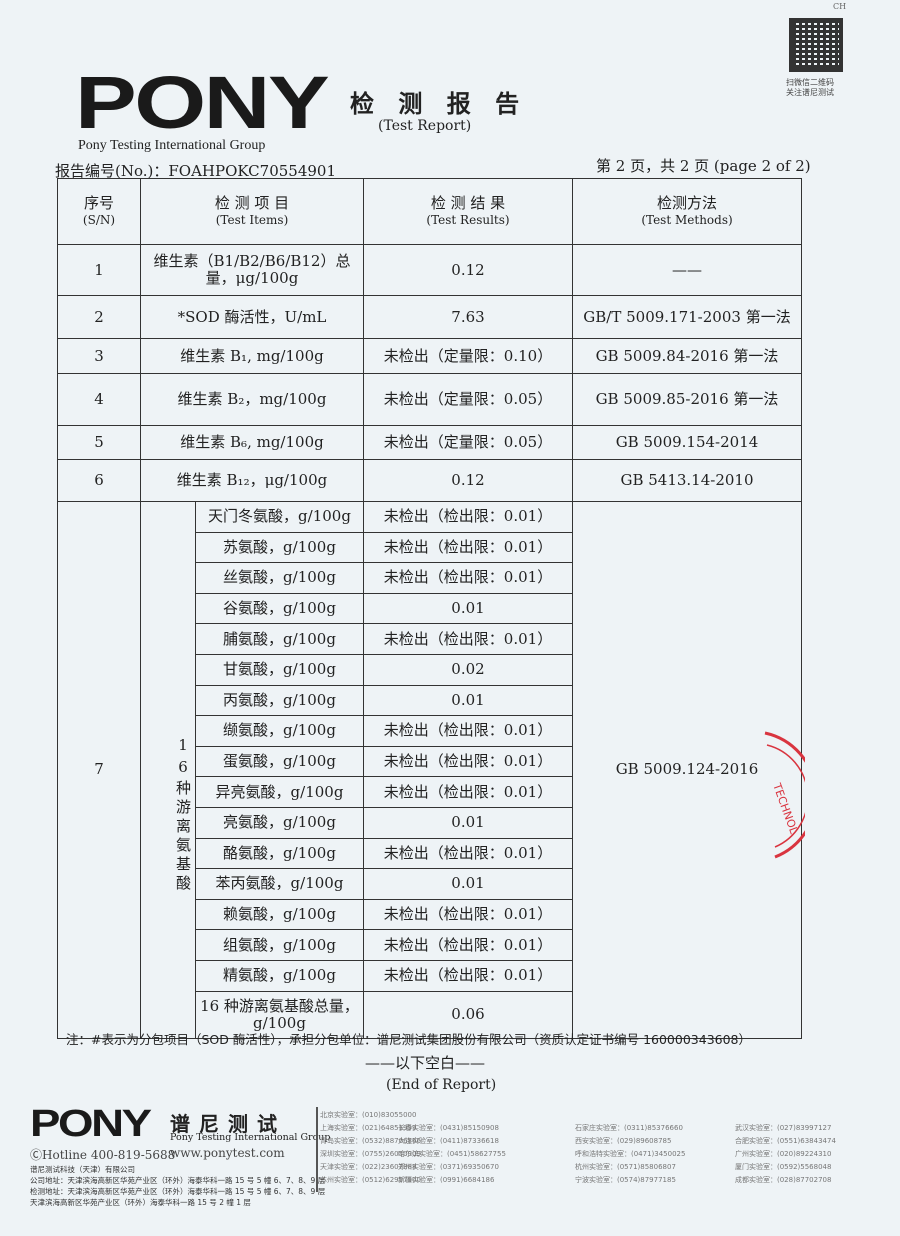 The height and width of the screenshot is (1236, 900). I want to click on qr-caption-2: 关注谱尼测试, so click(810, 92).